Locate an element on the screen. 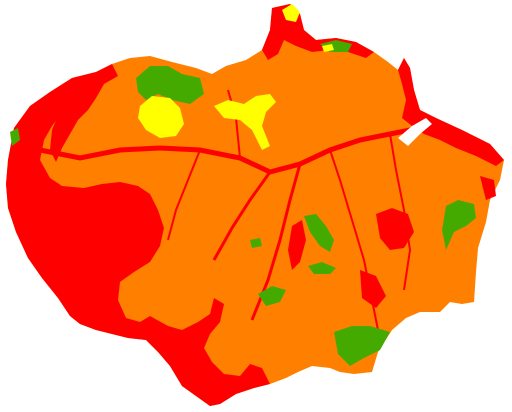  region-green-east is located at coordinates (459, 225).